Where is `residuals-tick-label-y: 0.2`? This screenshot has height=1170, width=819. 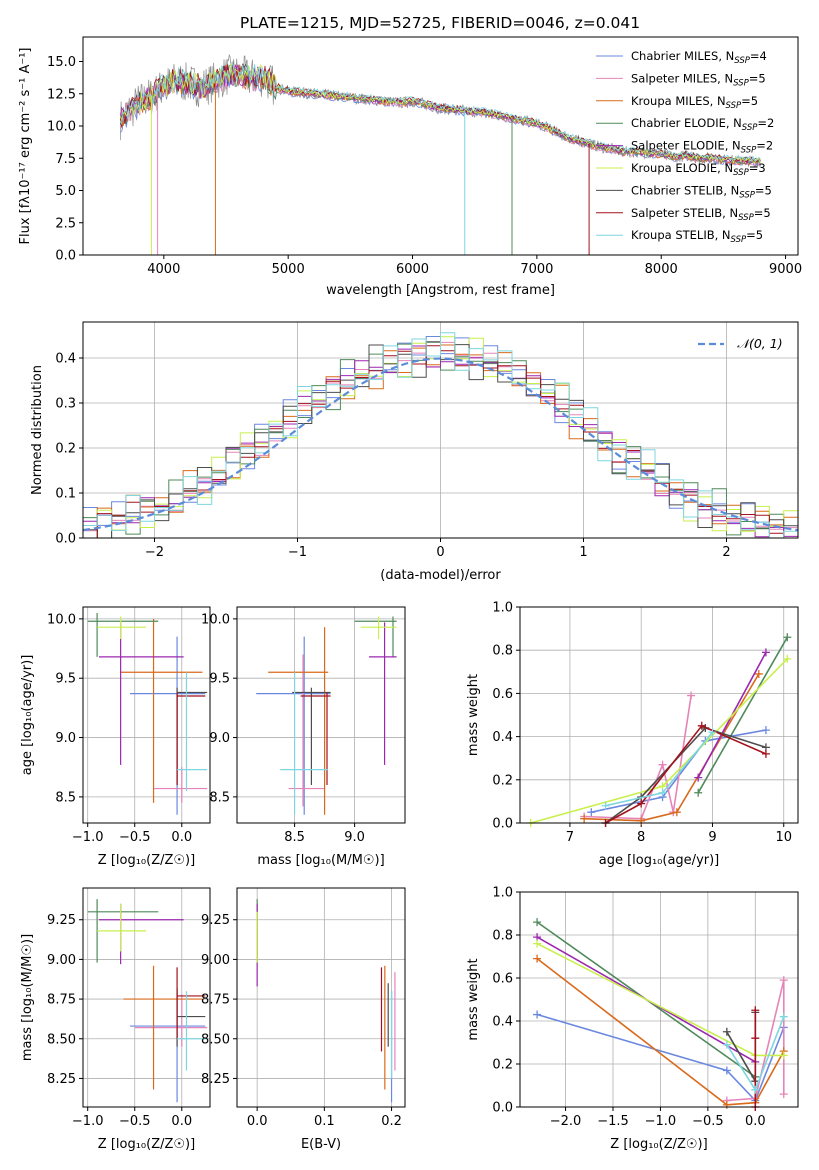
residuals-tick-label-y: 0.2 is located at coordinates (65, 449).